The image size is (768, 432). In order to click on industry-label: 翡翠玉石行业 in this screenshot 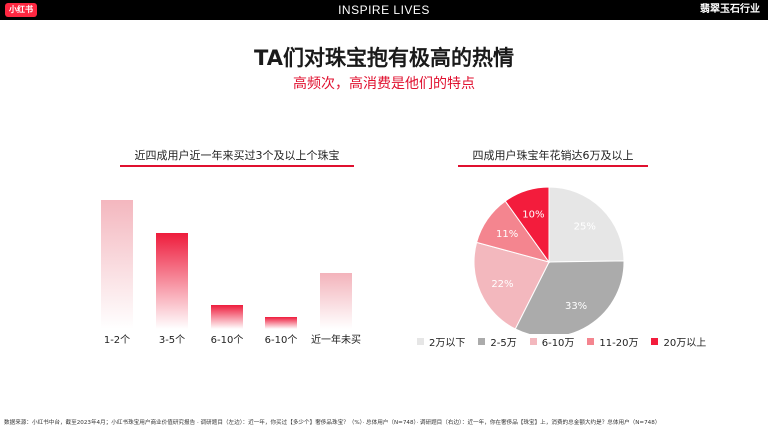, I will do `click(730, 9)`.